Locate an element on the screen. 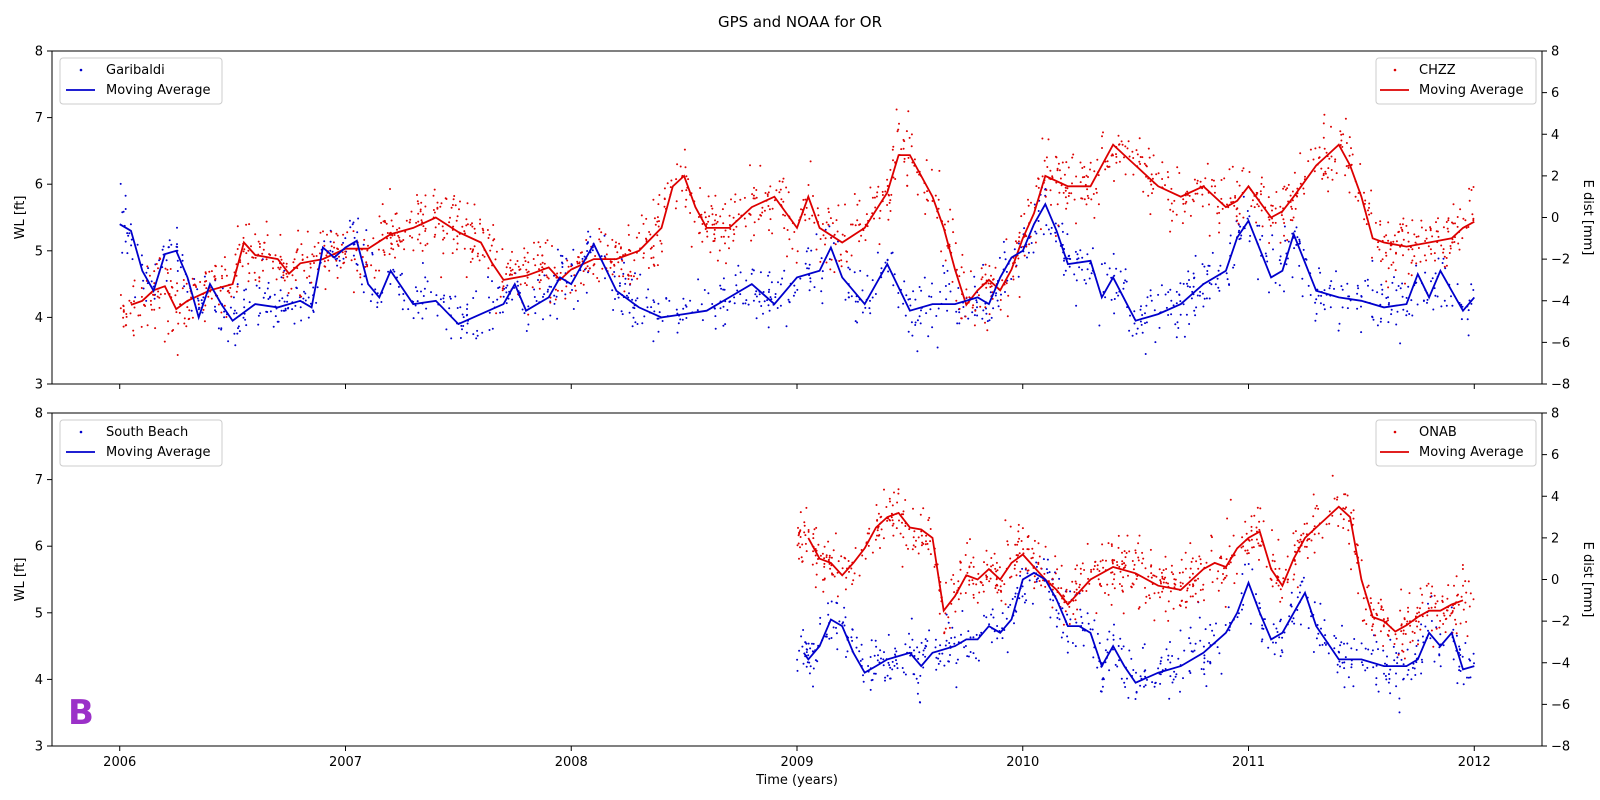 The height and width of the screenshot is (800, 1600). top-x-axis-ticks is located at coordinates (797, 386).